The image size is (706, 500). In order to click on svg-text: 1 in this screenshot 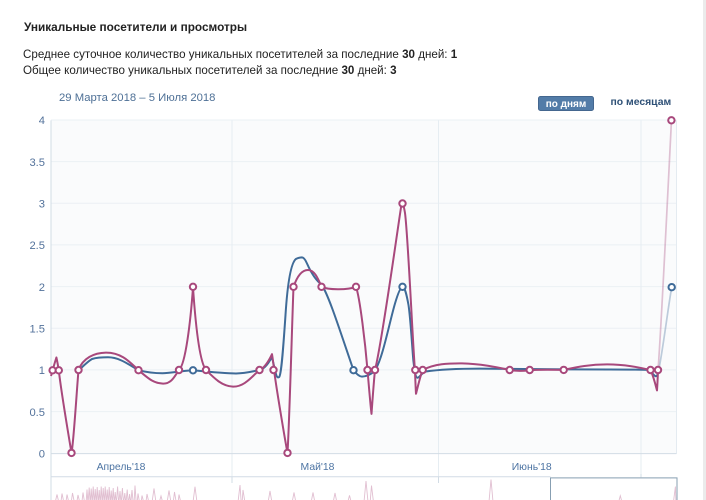, I will do `click(42, 371)`.